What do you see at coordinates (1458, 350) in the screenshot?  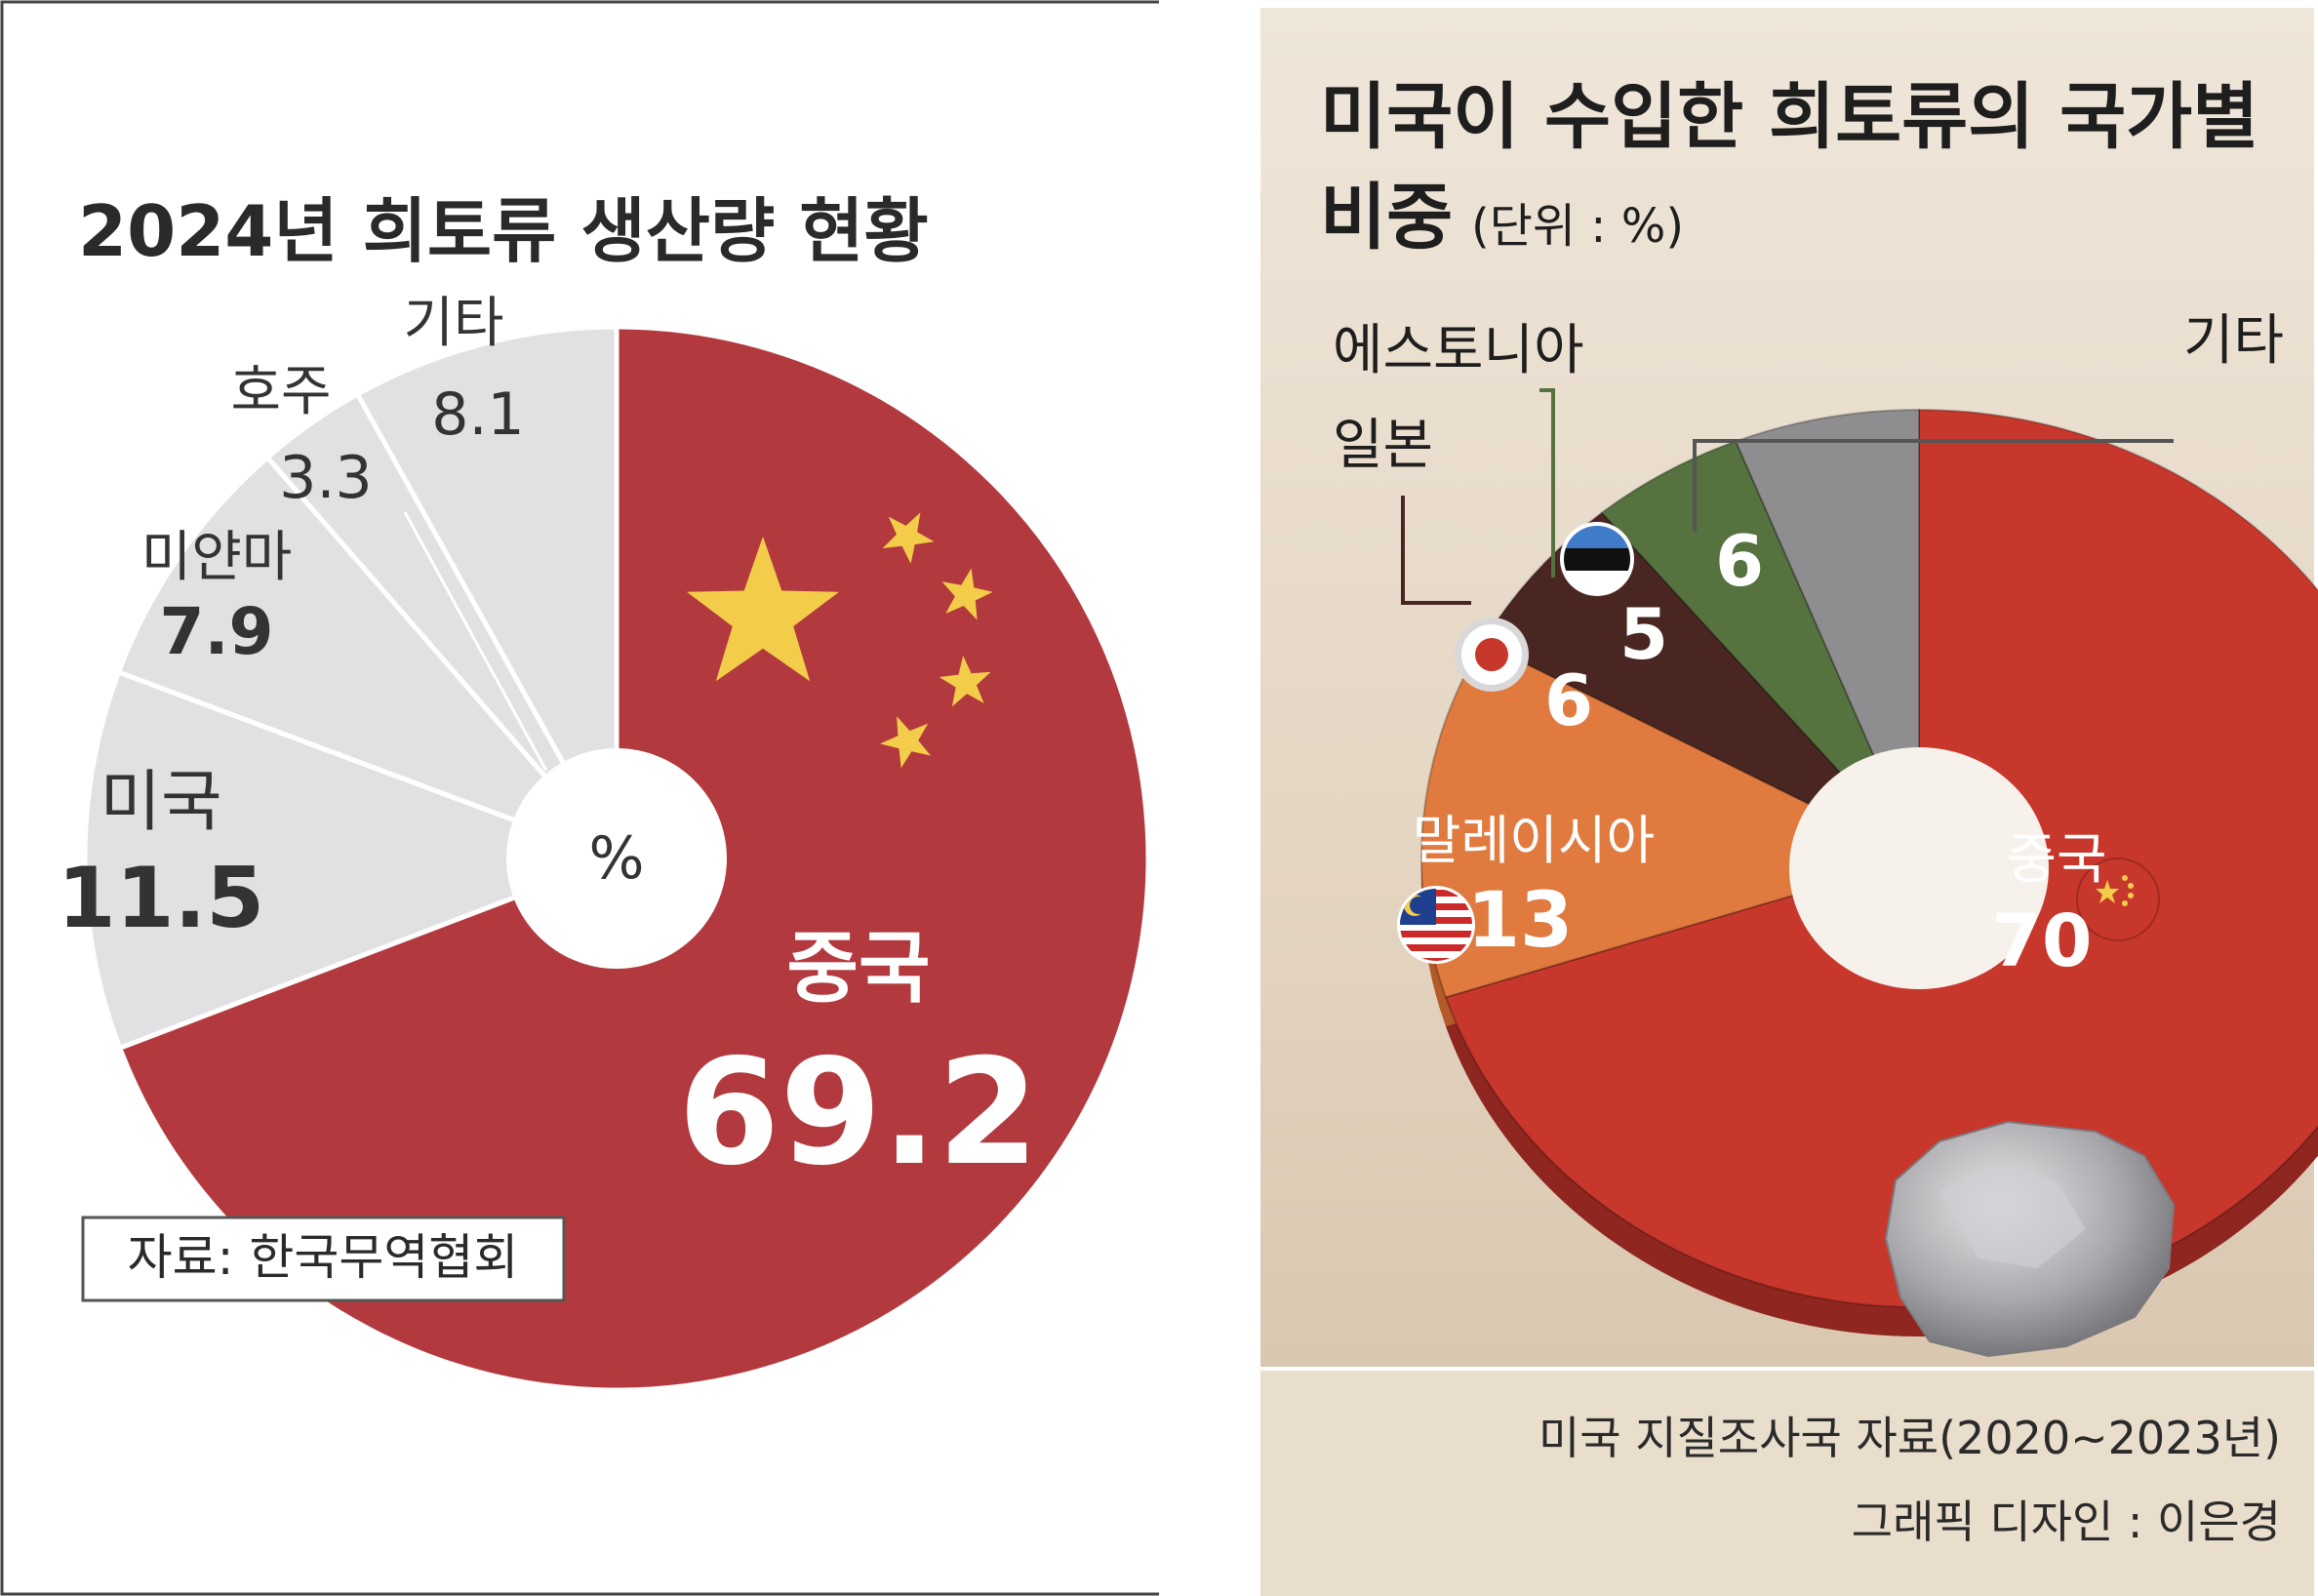 I see `slice-label-estonia: 에스토니아` at bounding box center [1458, 350].